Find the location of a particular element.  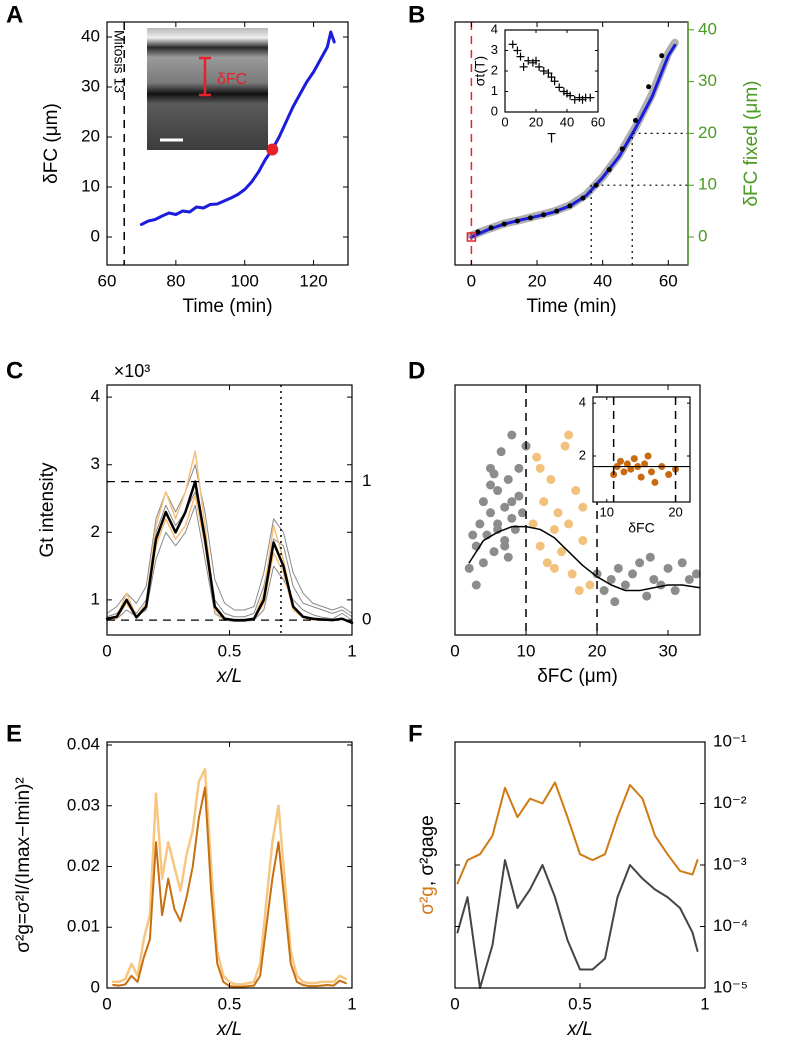

inset-image: δFC is located at coordinates (207, 89).